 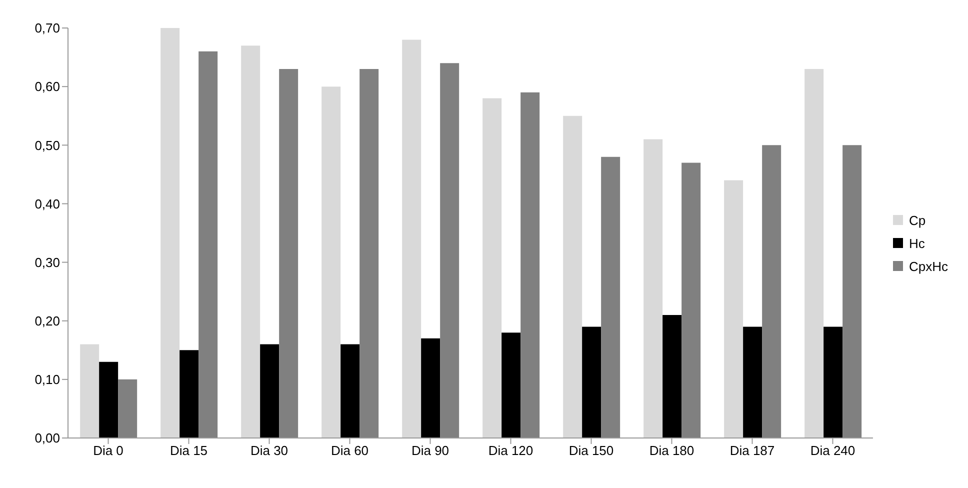 I want to click on y-tick-label: 0,30, so click(x=47, y=262).